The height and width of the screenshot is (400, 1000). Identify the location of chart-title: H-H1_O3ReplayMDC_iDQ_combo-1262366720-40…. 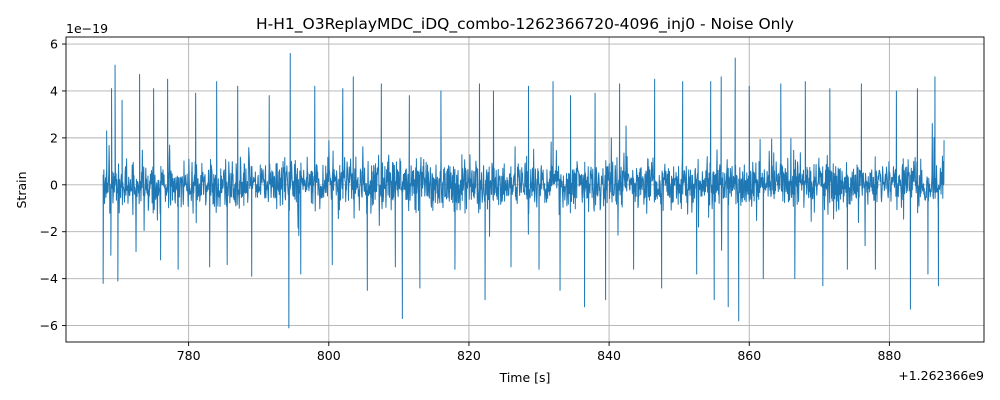
(525, 24).